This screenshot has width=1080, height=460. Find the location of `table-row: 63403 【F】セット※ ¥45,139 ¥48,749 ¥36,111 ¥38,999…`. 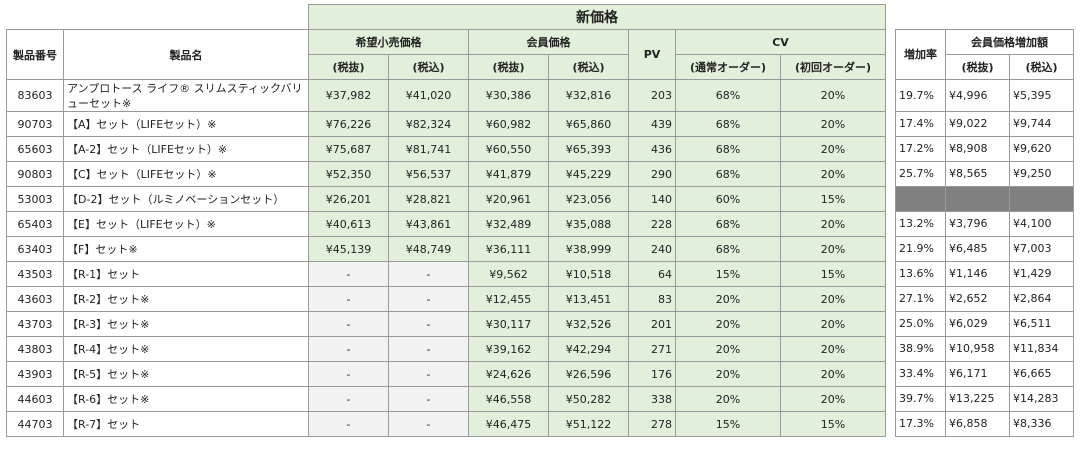

table-row: 63403 【F】セット※ ¥45,139 ¥48,749 ¥36,111 ¥38,999… is located at coordinates (446, 249).